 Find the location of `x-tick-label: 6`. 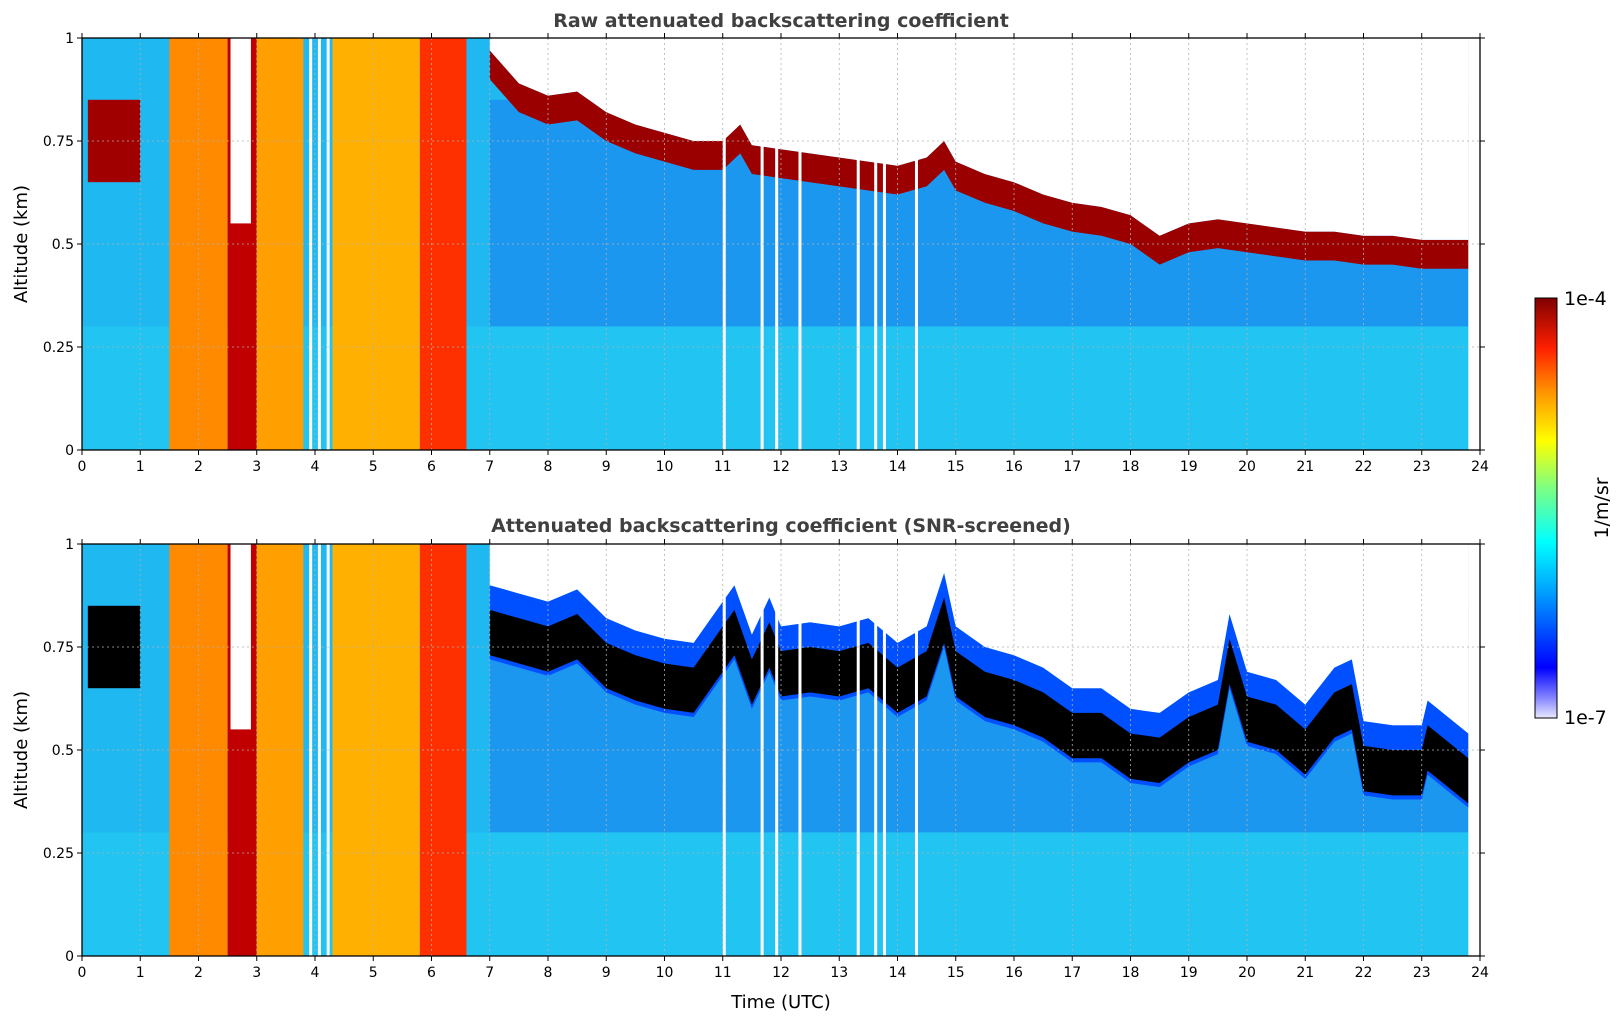

x-tick-label: 6 is located at coordinates (431, 467).